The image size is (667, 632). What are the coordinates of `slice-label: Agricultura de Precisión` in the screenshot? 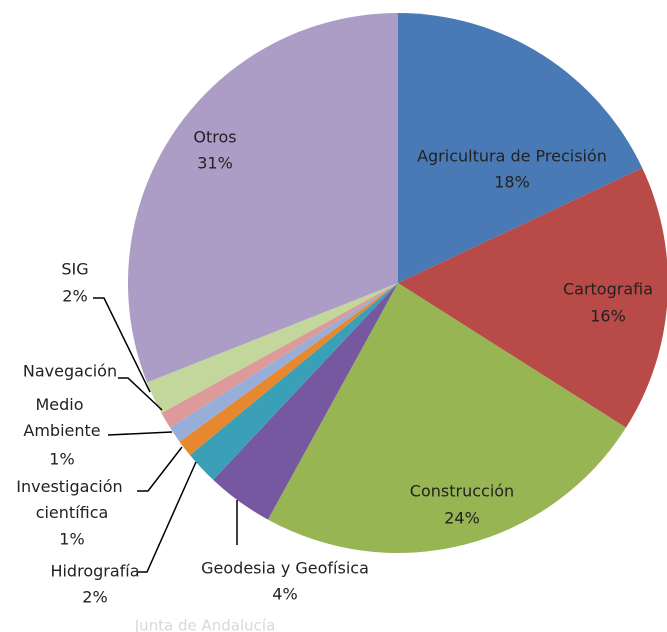 It's located at (512, 156).